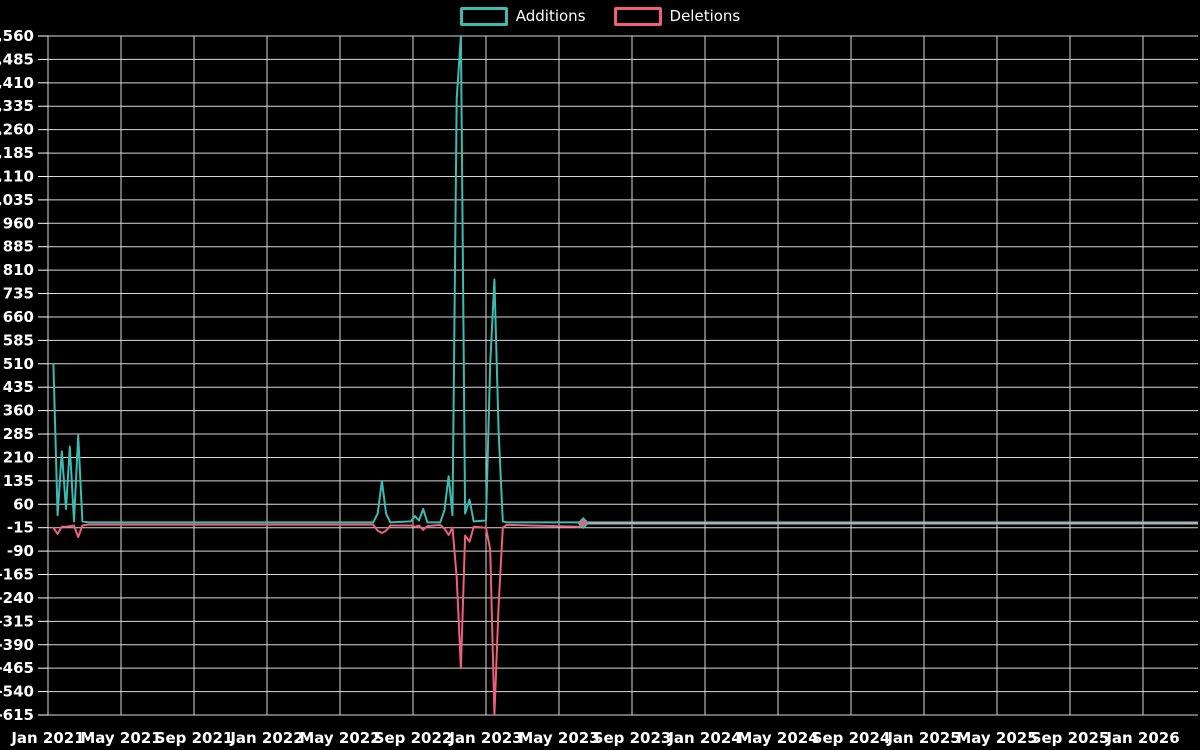  I want to click on y-tick-label: 1,035, so click(17, 200).